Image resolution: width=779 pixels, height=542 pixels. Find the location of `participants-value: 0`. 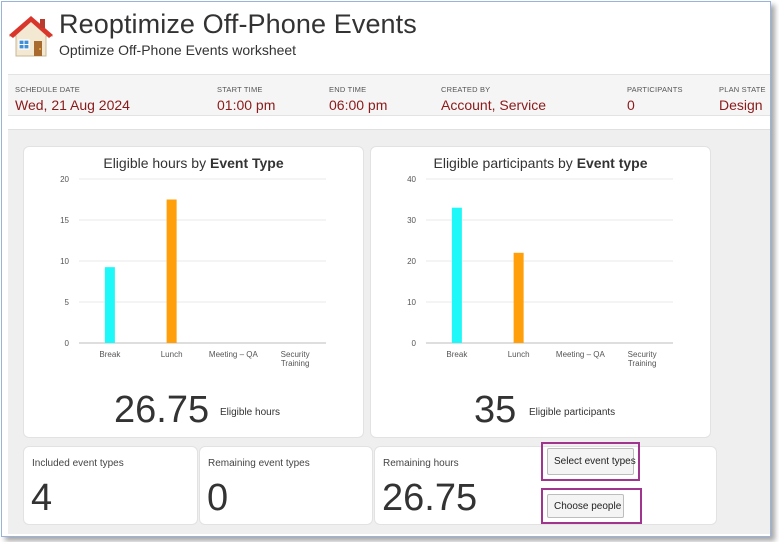

participants-value: 0 is located at coordinates (631, 105).